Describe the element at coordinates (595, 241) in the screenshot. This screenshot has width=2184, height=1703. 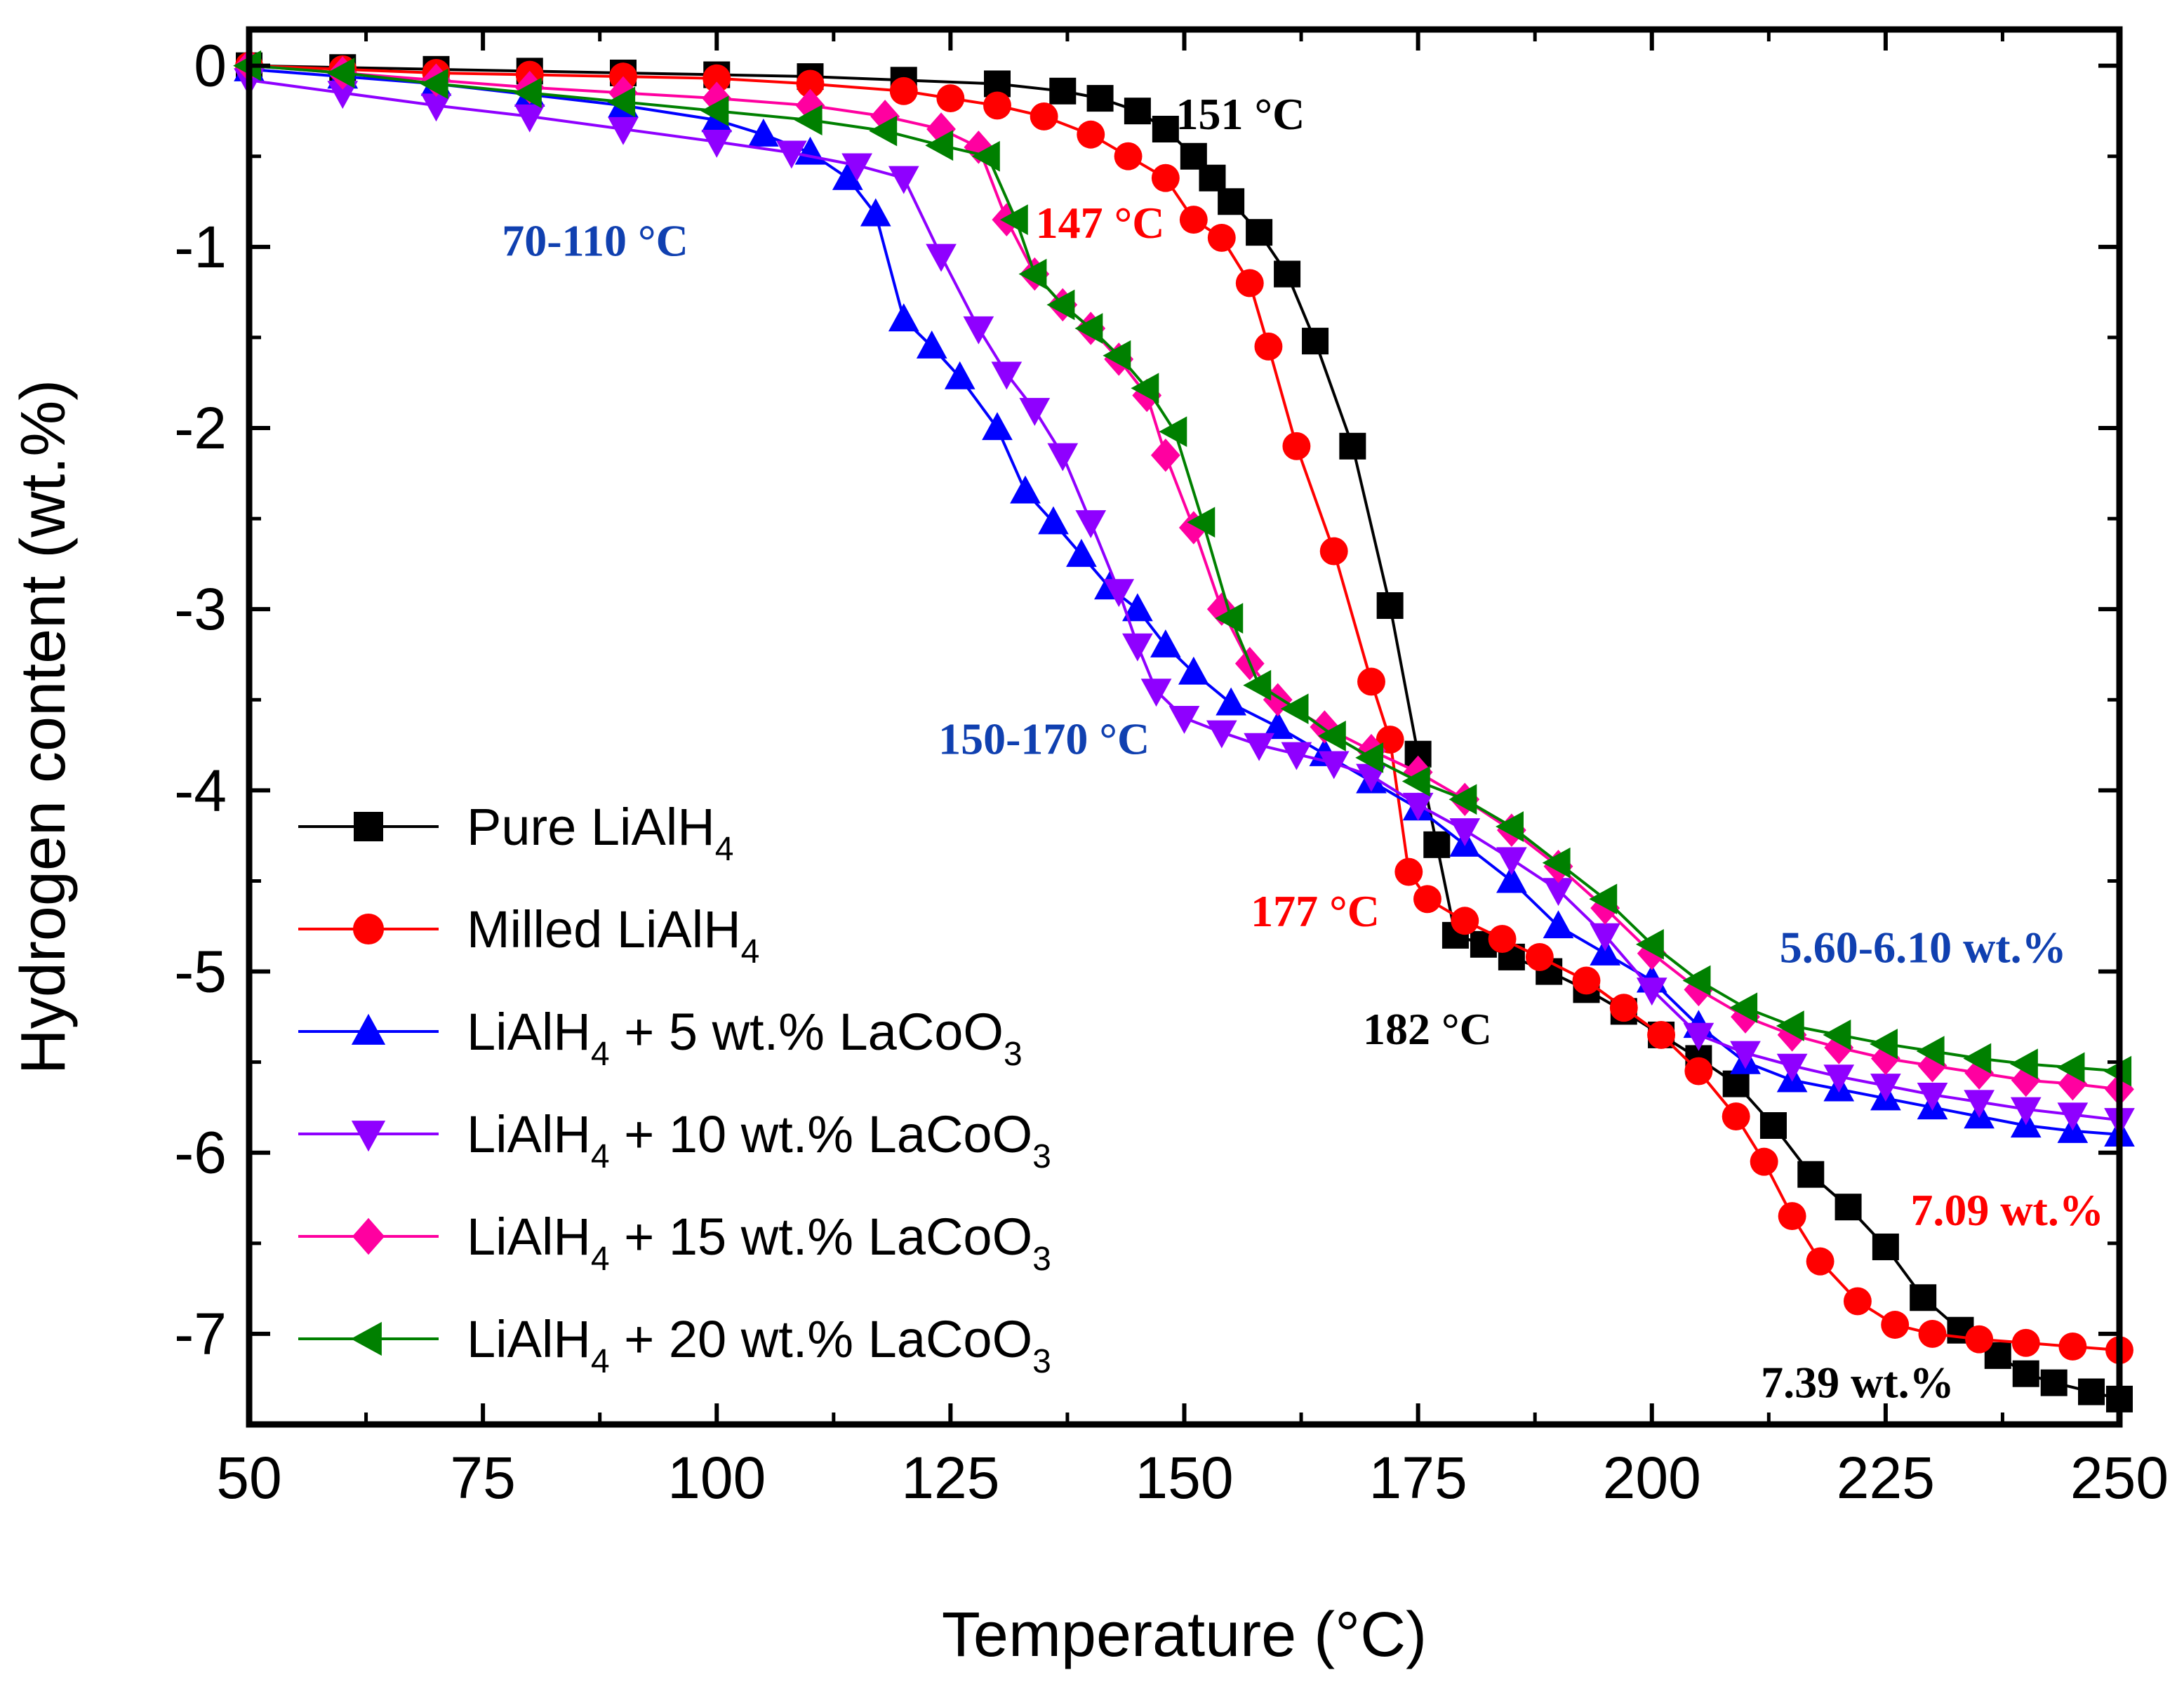
I see `annotation-label: 70-110 °C` at that location.